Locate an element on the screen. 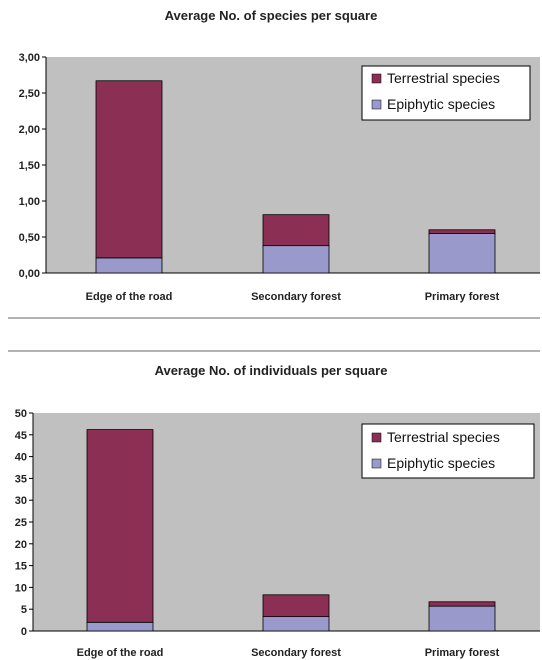 Image resolution: width=542 pixels, height=660 pixels. y-tick-label: 0,50 is located at coordinates (29, 238).